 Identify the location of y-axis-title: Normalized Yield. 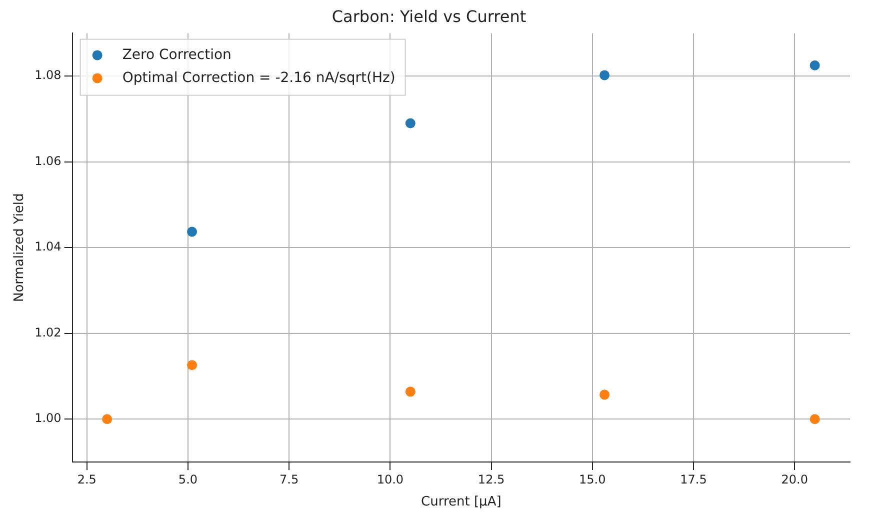
(20, 247).